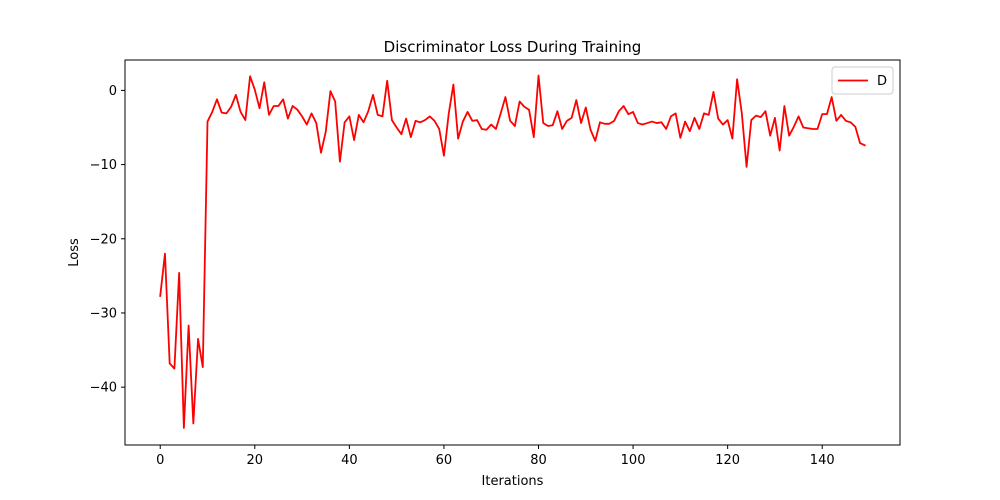 Image resolution: width=1000 pixels, height=500 pixels. I want to click on y-tick-label: −20, so click(103, 239).